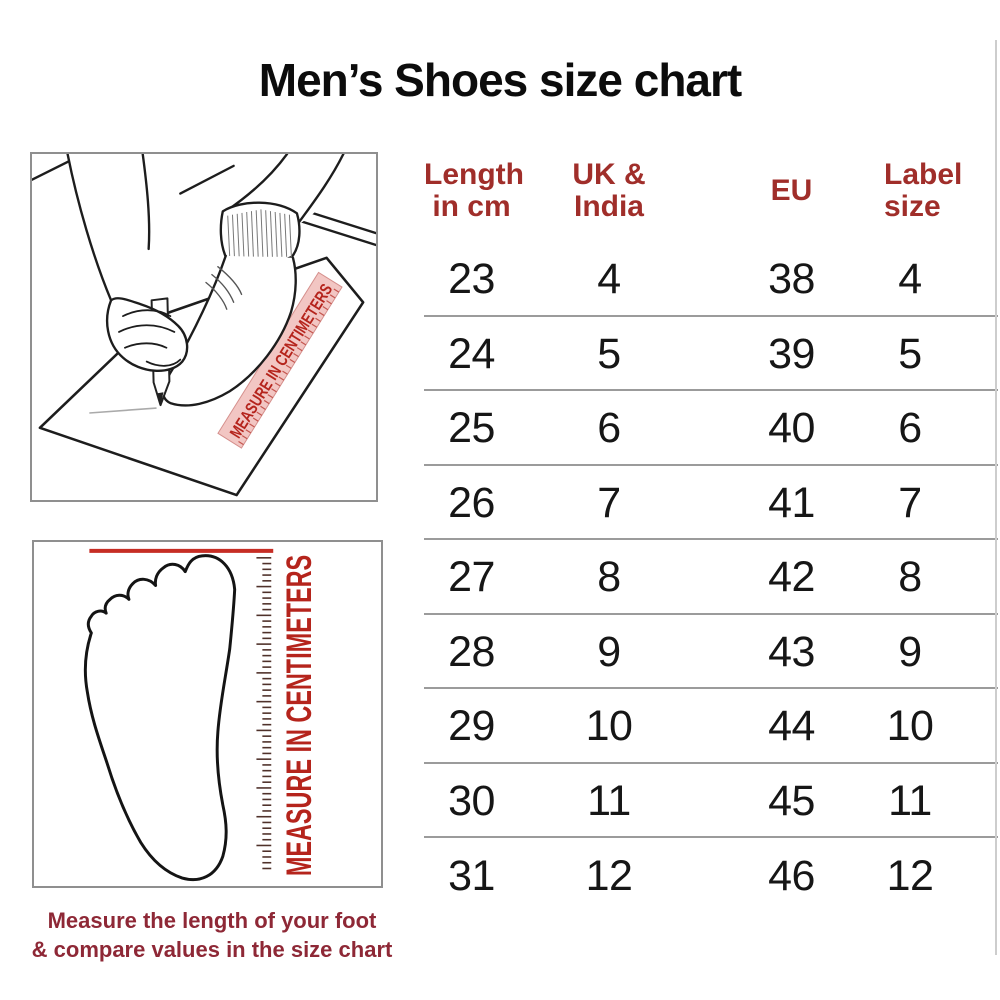 This screenshot has width=1000, height=1000. Describe the element at coordinates (791, 800) in the screenshot. I see `table-cell: 45` at that location.